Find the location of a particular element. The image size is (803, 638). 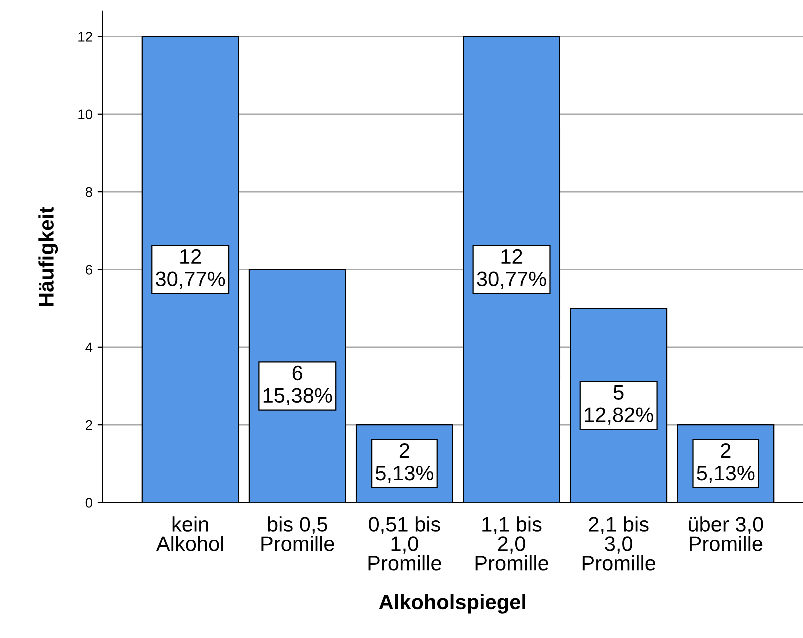

y-tick-label: 8 is located at coordinates (89, 192).